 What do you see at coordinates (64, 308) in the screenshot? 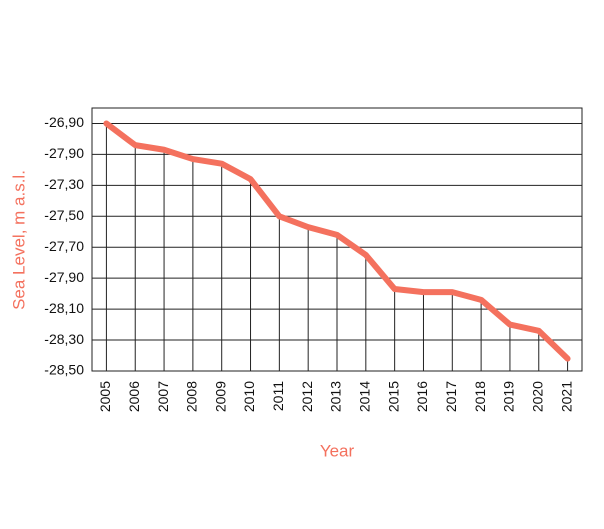
I see `y-tick-label: -28,10` at bounding box center [64, 308].